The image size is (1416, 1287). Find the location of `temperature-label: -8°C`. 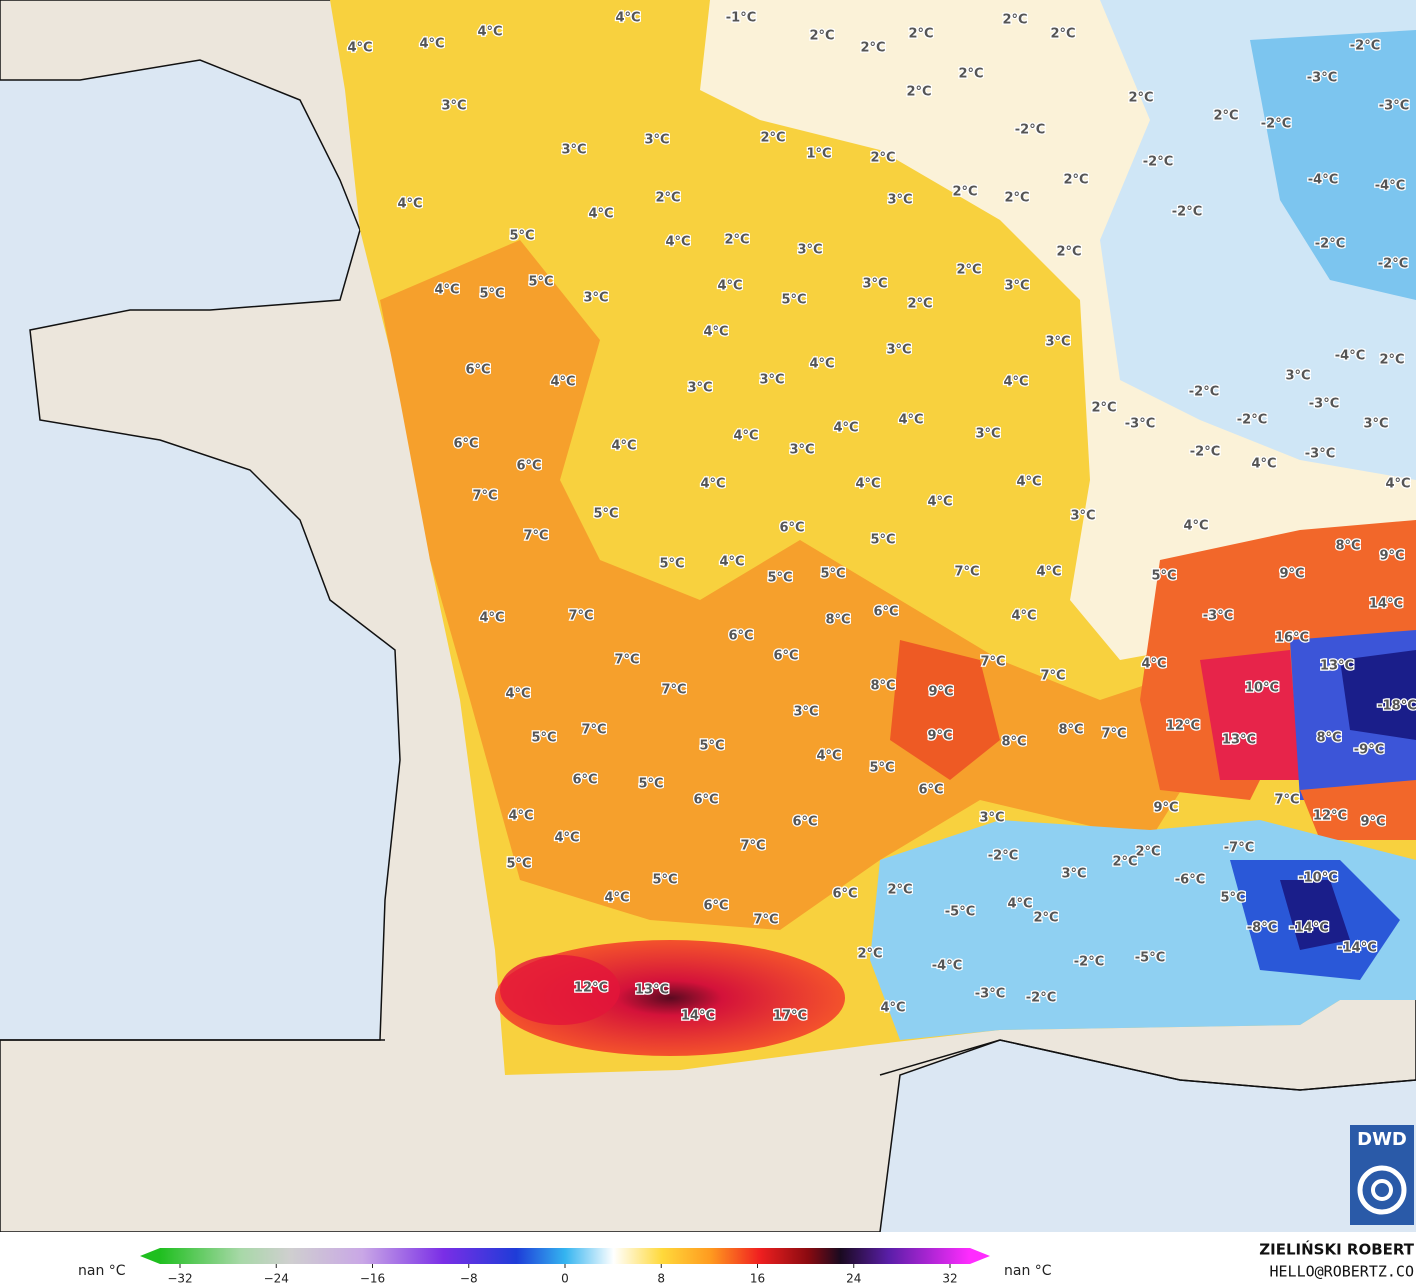

temperature-label: -8°C is located at coordinates (1262, 928).